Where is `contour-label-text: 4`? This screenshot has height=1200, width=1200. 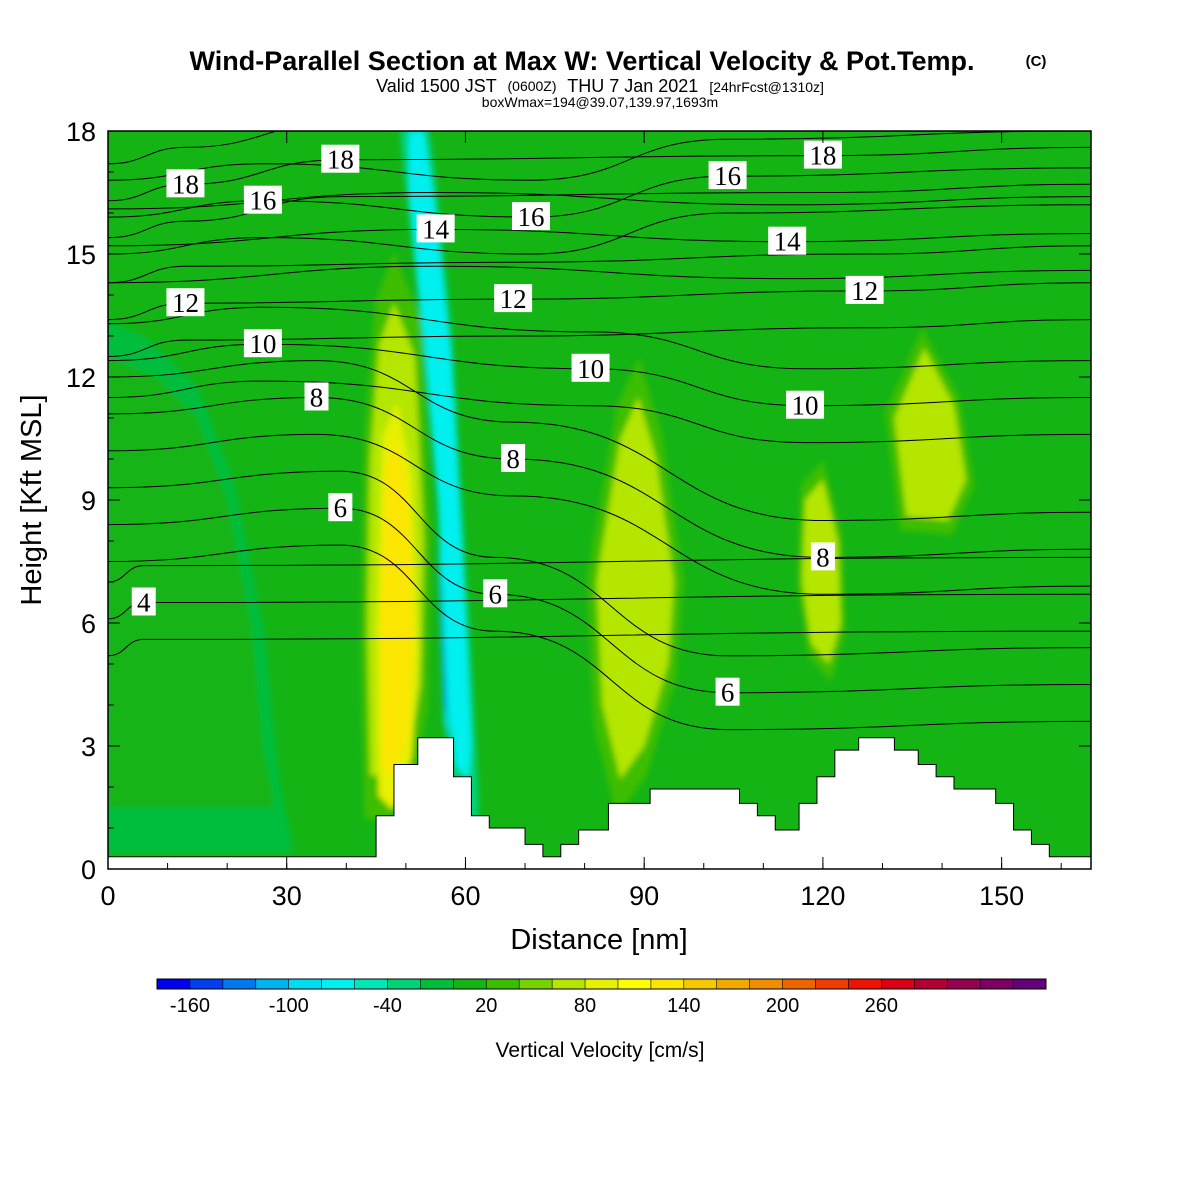
contour-label-text: 4 is located at coordinates (144, 603).